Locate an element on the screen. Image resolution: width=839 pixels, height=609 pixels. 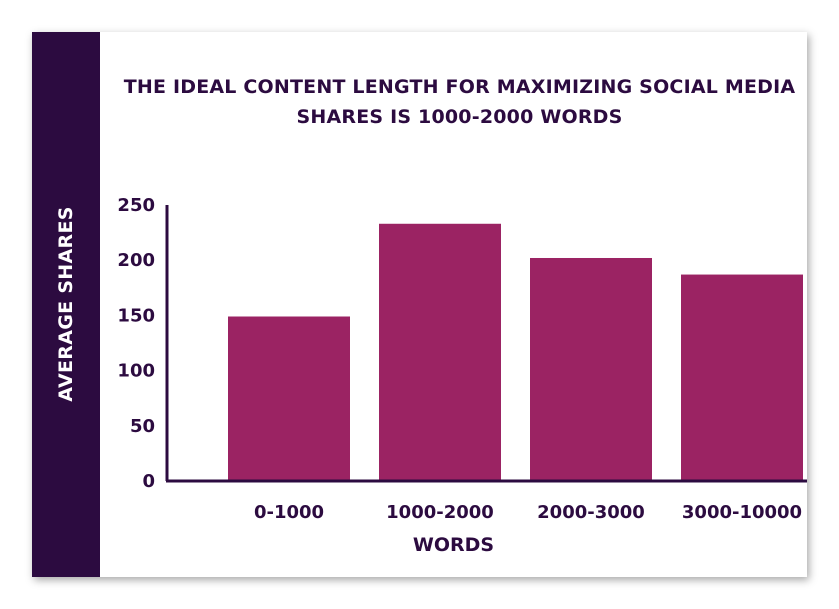
x-tick-label: 2000-3000 is located at coordinates (591, 512).